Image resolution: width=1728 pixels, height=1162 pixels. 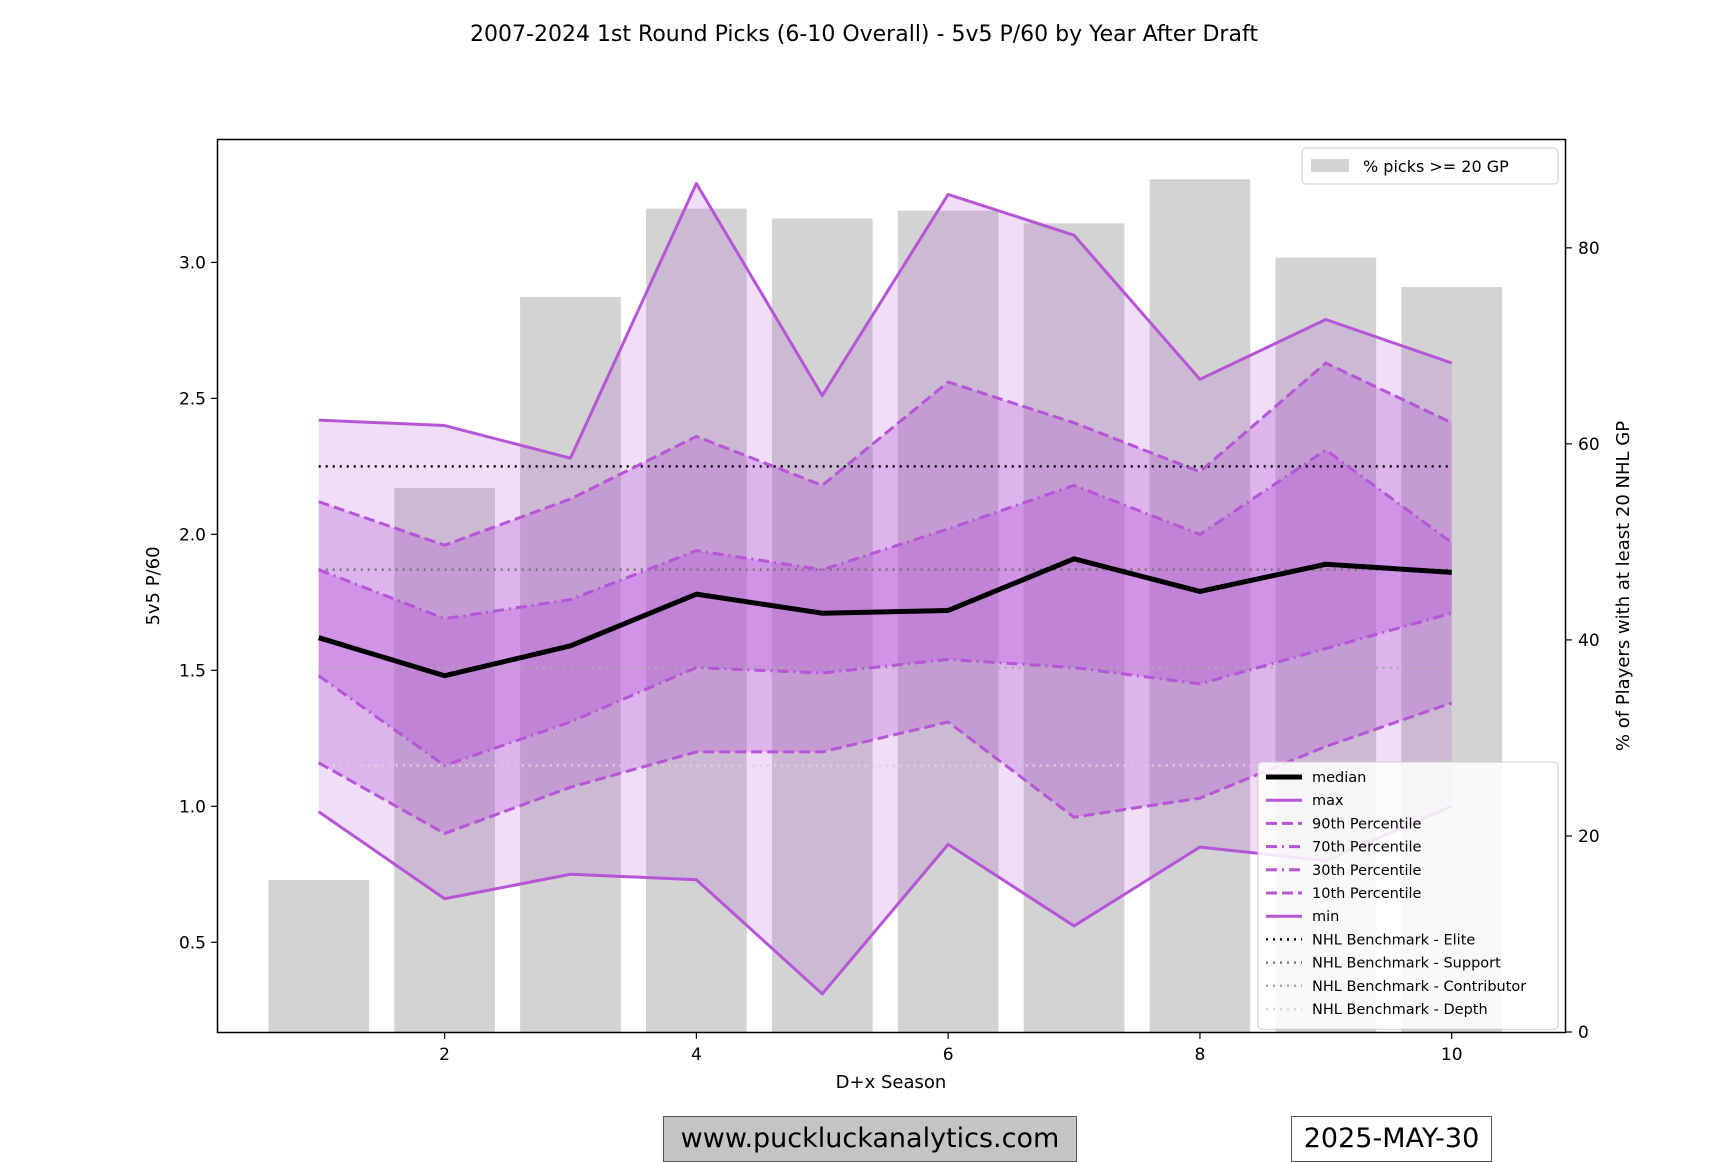 What do you see at coordinates (1589, 445) in the screenshot?
I see `y2-tick-label: 60` at bounding box center [1589, 445].